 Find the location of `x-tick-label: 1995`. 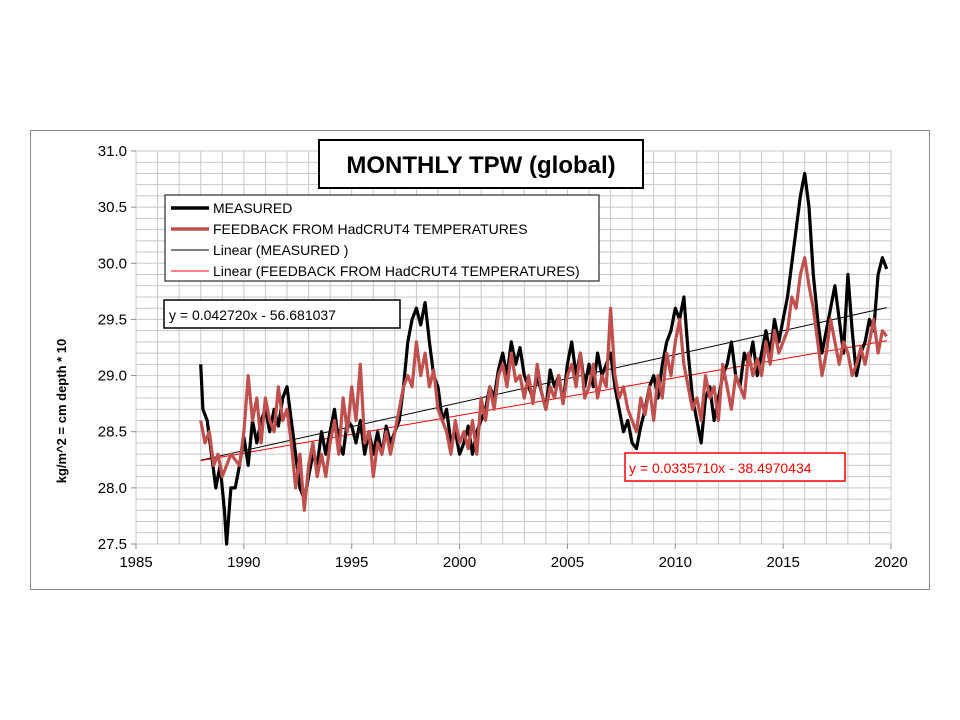

x-tick-label: 1995 is located at coordinates (351, 562).